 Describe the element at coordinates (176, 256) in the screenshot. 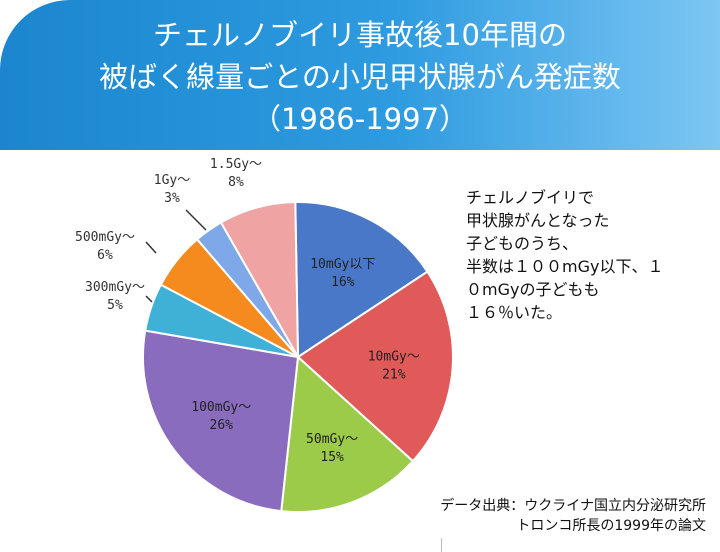

I see `leader-lines` at that location.